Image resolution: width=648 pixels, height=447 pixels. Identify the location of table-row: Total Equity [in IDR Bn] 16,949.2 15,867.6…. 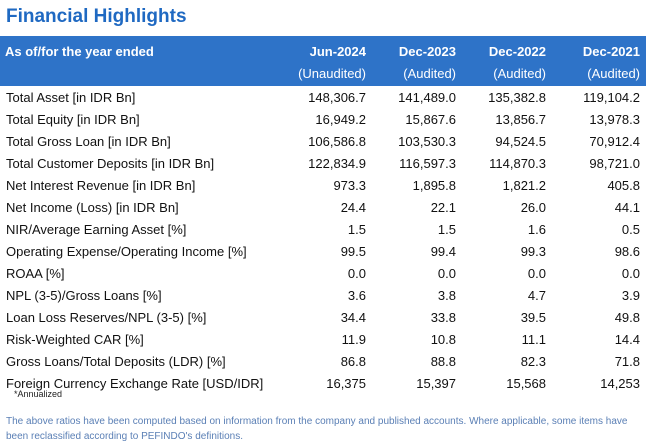
(323, 119).